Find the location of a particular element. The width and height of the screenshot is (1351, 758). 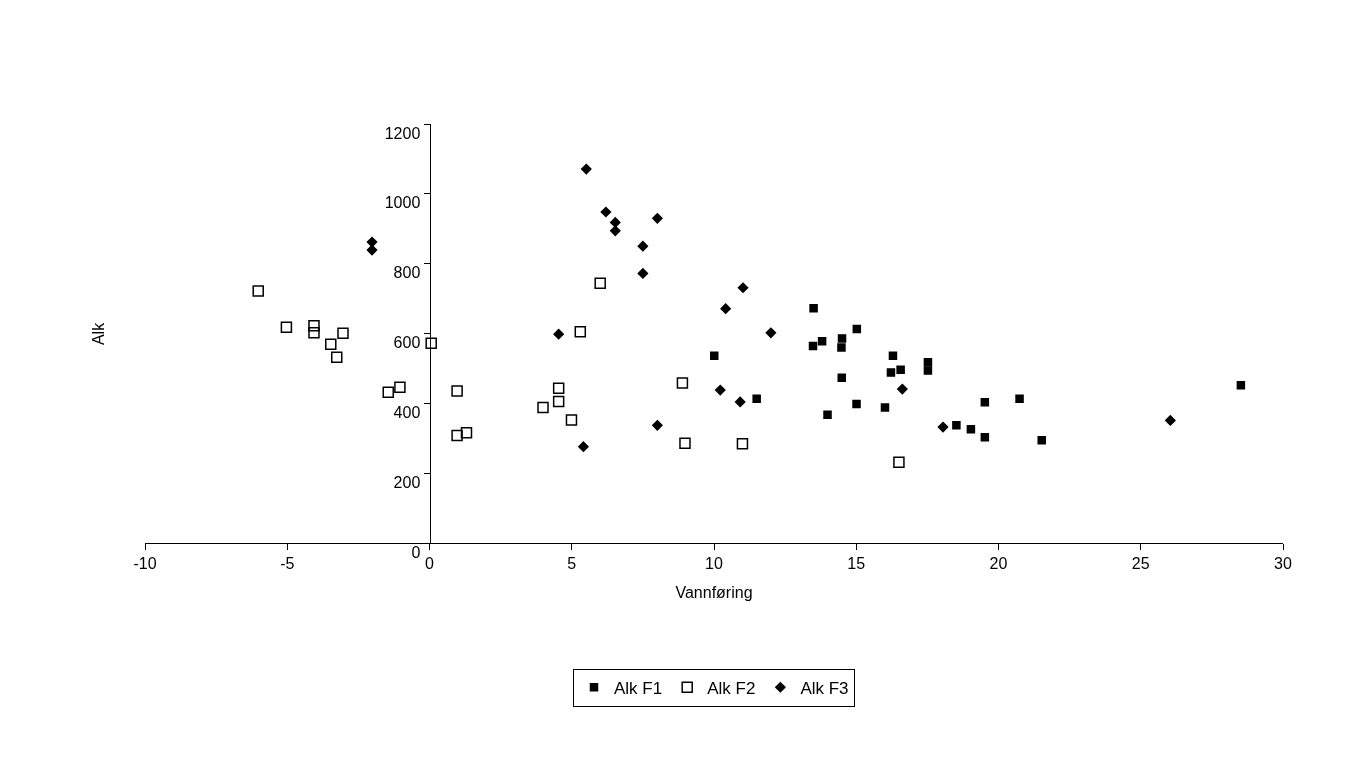

y-tick-label: 1200 is located at coordinates (402, 133).